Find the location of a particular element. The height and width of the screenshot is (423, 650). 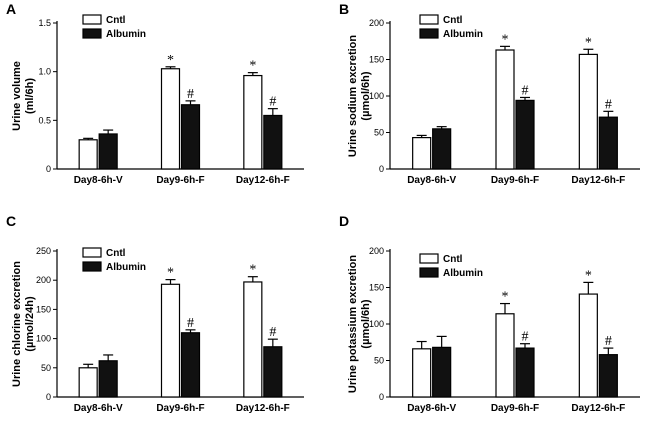

y-axis-unit: (ml/6h) is located at coordinates (30, 96).